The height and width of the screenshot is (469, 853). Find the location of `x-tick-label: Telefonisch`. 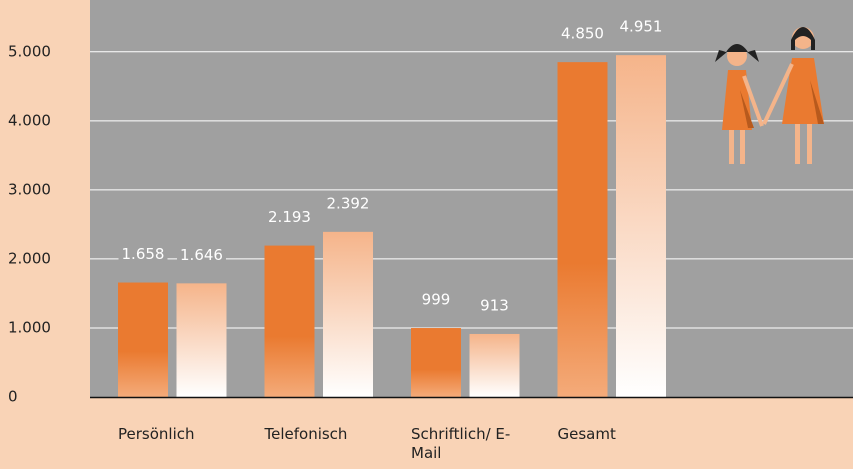

x-tick-label: Telefonisch is located at coordinates (306, 434).